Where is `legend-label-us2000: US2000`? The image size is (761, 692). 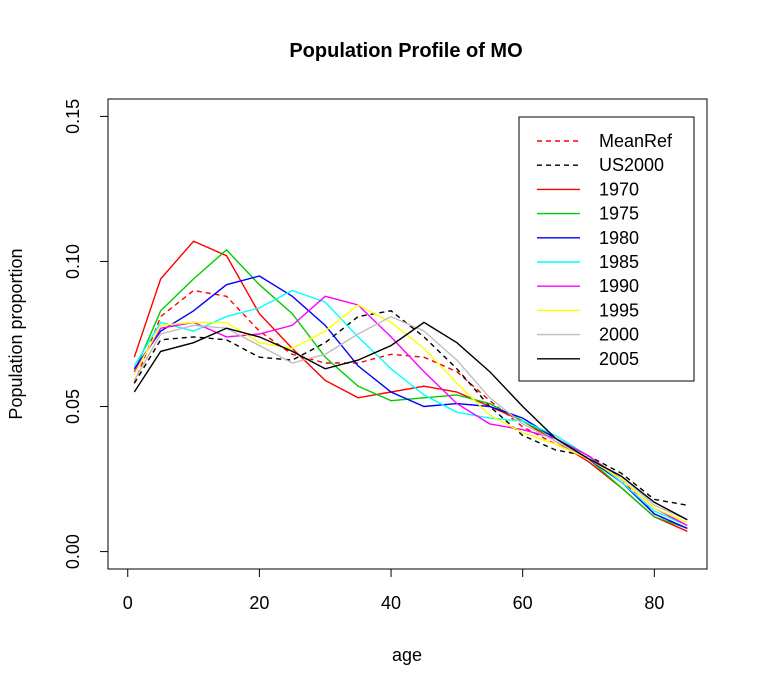
legend-label-us2000: US2000 is located at coordinates (631, 165).